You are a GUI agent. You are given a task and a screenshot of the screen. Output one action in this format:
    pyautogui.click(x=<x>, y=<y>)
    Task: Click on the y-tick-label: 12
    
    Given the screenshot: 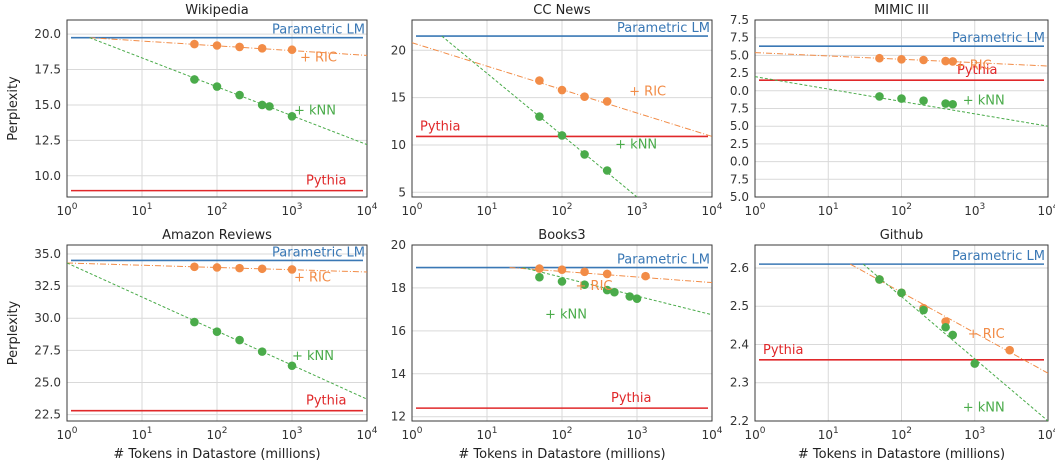 What is the action you would take?
    pyautogui.click(x=398, y=417)
    